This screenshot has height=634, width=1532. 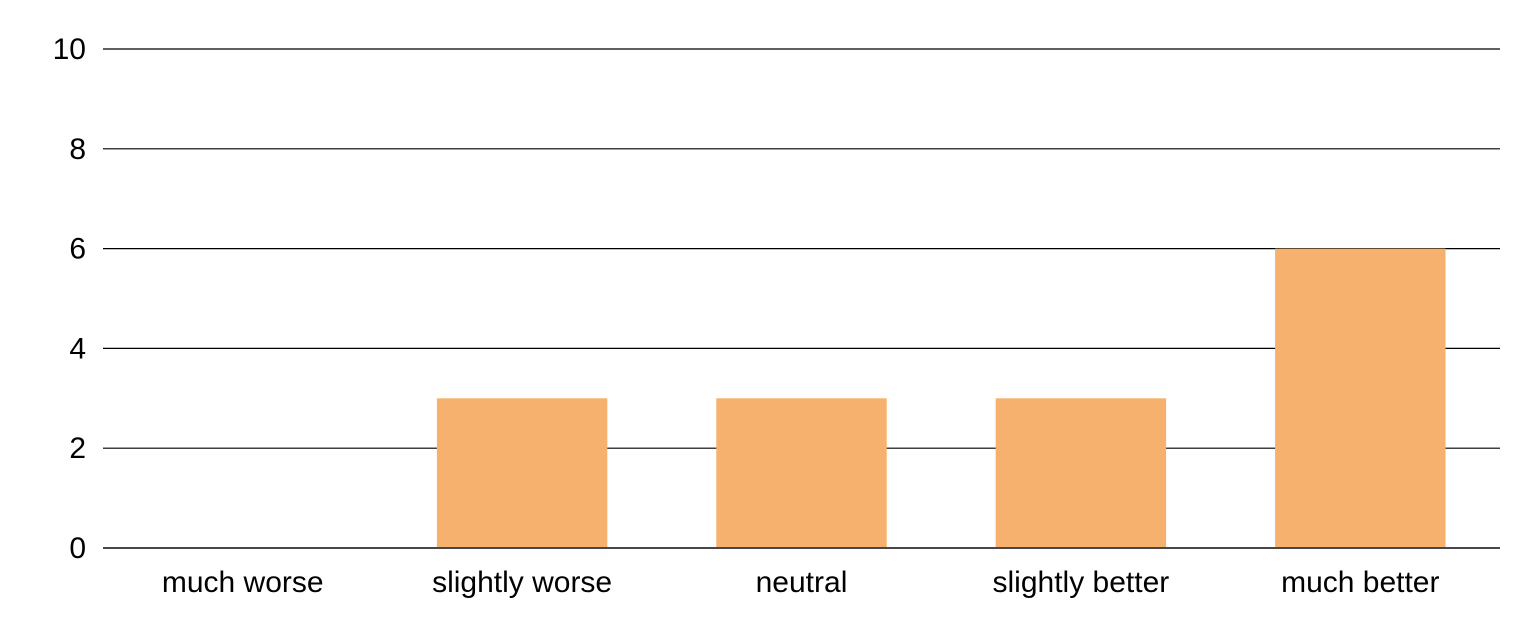 I want to click on y-tick-label: 4, so click(x=77, y=348).